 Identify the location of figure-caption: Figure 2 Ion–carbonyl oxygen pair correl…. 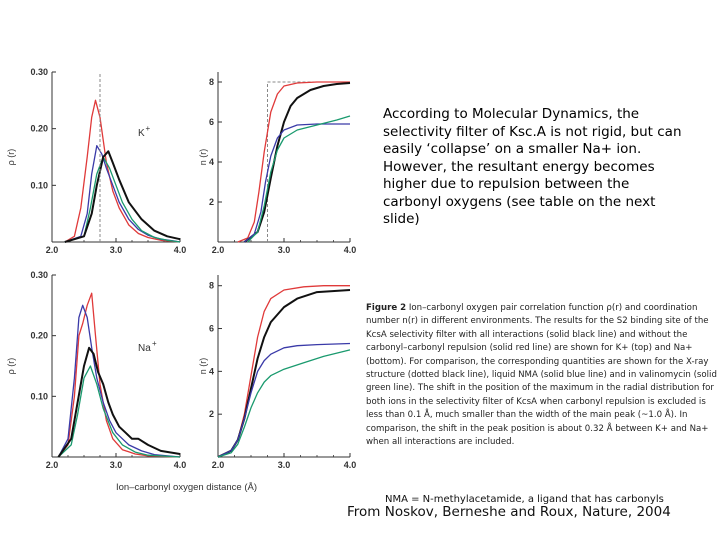
(542, 375).